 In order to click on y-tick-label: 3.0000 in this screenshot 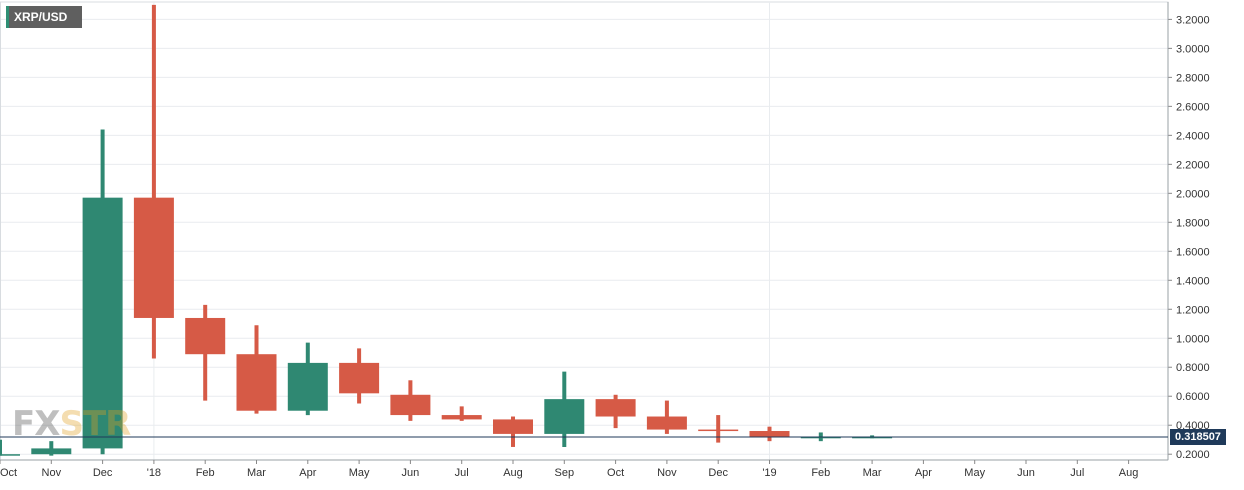, I will do `click(1193, 49)`.